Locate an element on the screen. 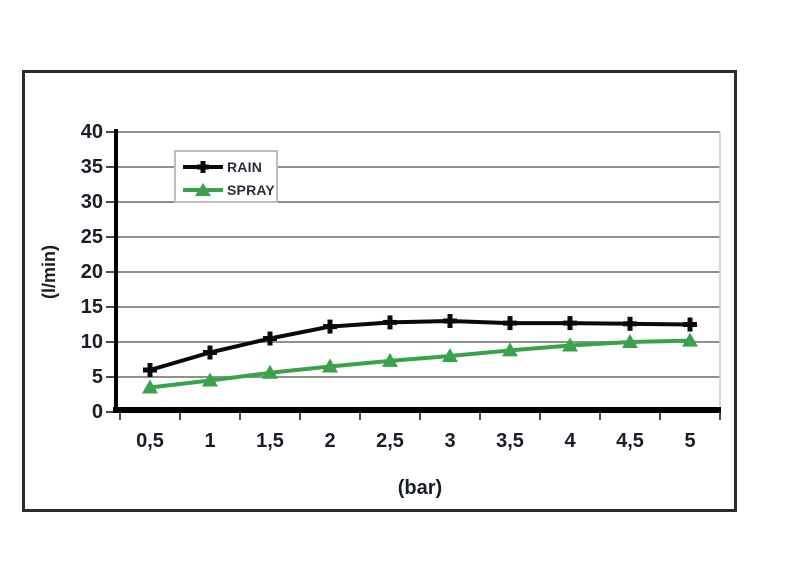  y-tick-label: 25 is located at coordinates (91, 237).